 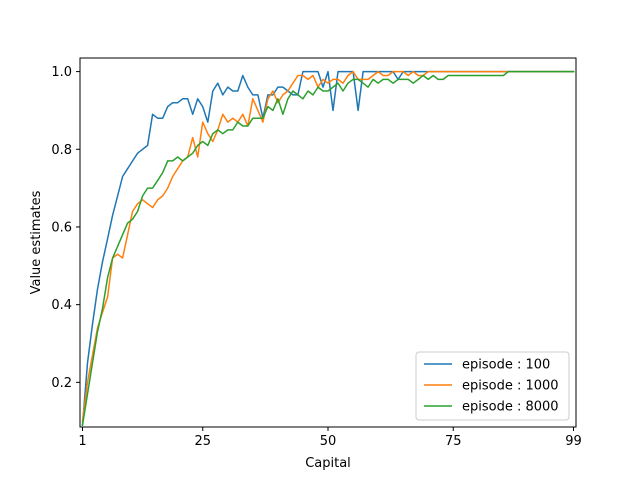 What do you see at coordinates (36, 242) in the screenshot?
I see `y-axis-label: Value estimates` at bounding box center [36, 242].